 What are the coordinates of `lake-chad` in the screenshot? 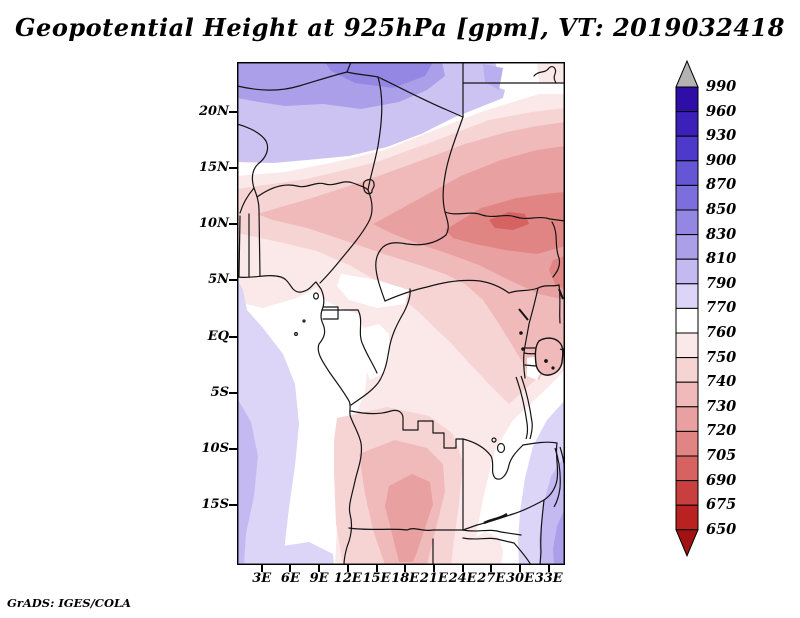 It's located at (368, 186).